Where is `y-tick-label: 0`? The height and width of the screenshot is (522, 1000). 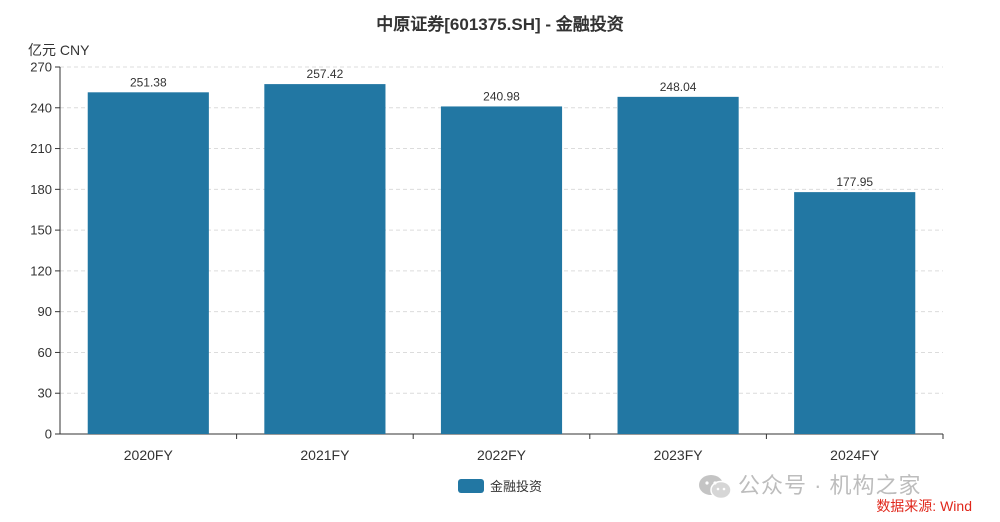
y-tick-label: 0 is located at coordinates (48, 434).